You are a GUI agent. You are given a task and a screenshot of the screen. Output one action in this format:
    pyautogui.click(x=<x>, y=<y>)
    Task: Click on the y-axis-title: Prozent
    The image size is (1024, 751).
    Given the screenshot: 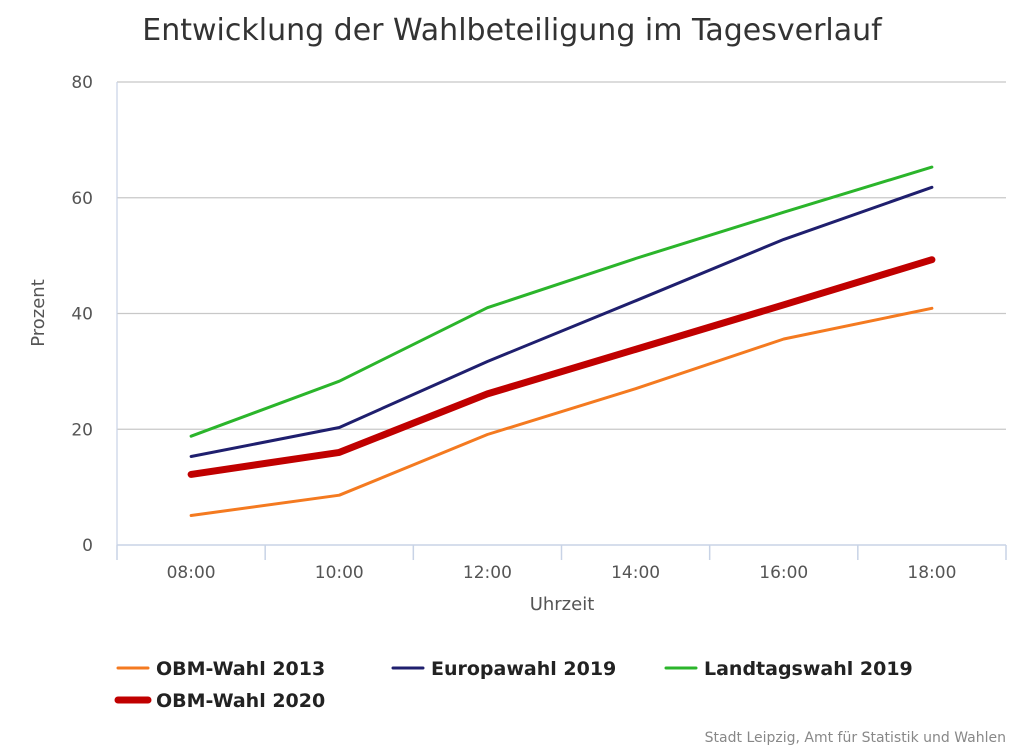 What is the action you would take?
    pyautogui.click(x=38, y=313)
    